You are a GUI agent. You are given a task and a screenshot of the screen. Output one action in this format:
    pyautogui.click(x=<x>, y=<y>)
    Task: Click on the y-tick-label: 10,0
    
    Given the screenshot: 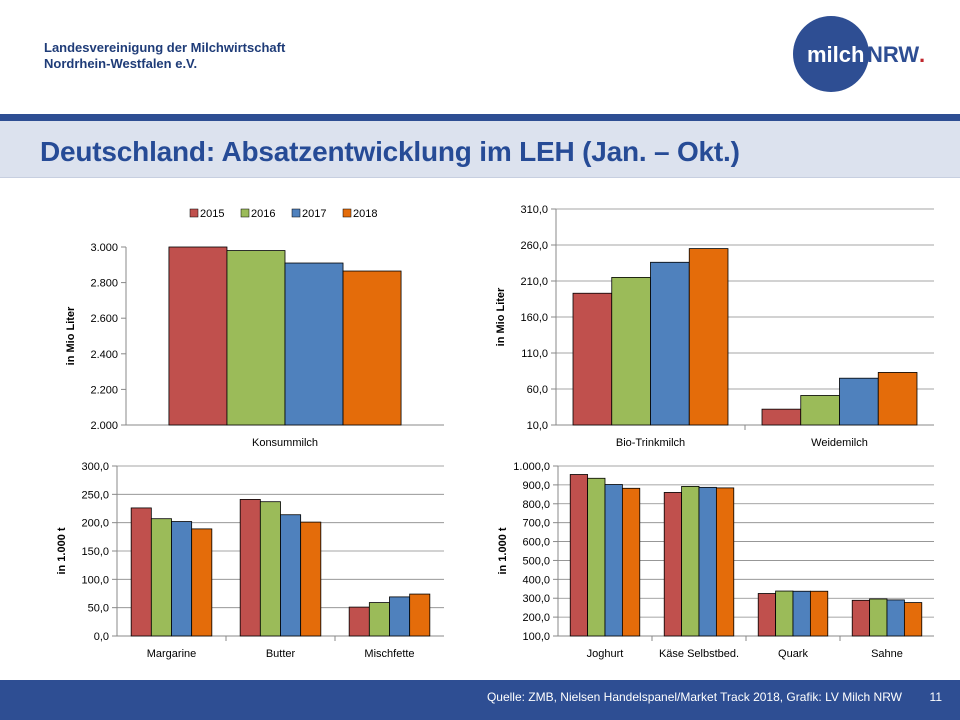 What is the action you would take?
    pyautogui.click(x=537, y=426)
    